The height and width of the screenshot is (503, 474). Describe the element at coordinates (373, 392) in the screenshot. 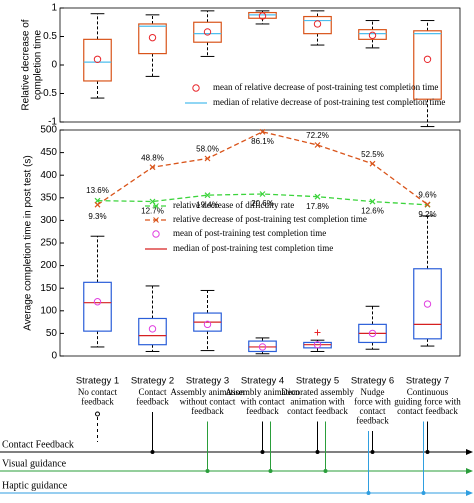

I see `strategy-desc: Nudge` at that location.